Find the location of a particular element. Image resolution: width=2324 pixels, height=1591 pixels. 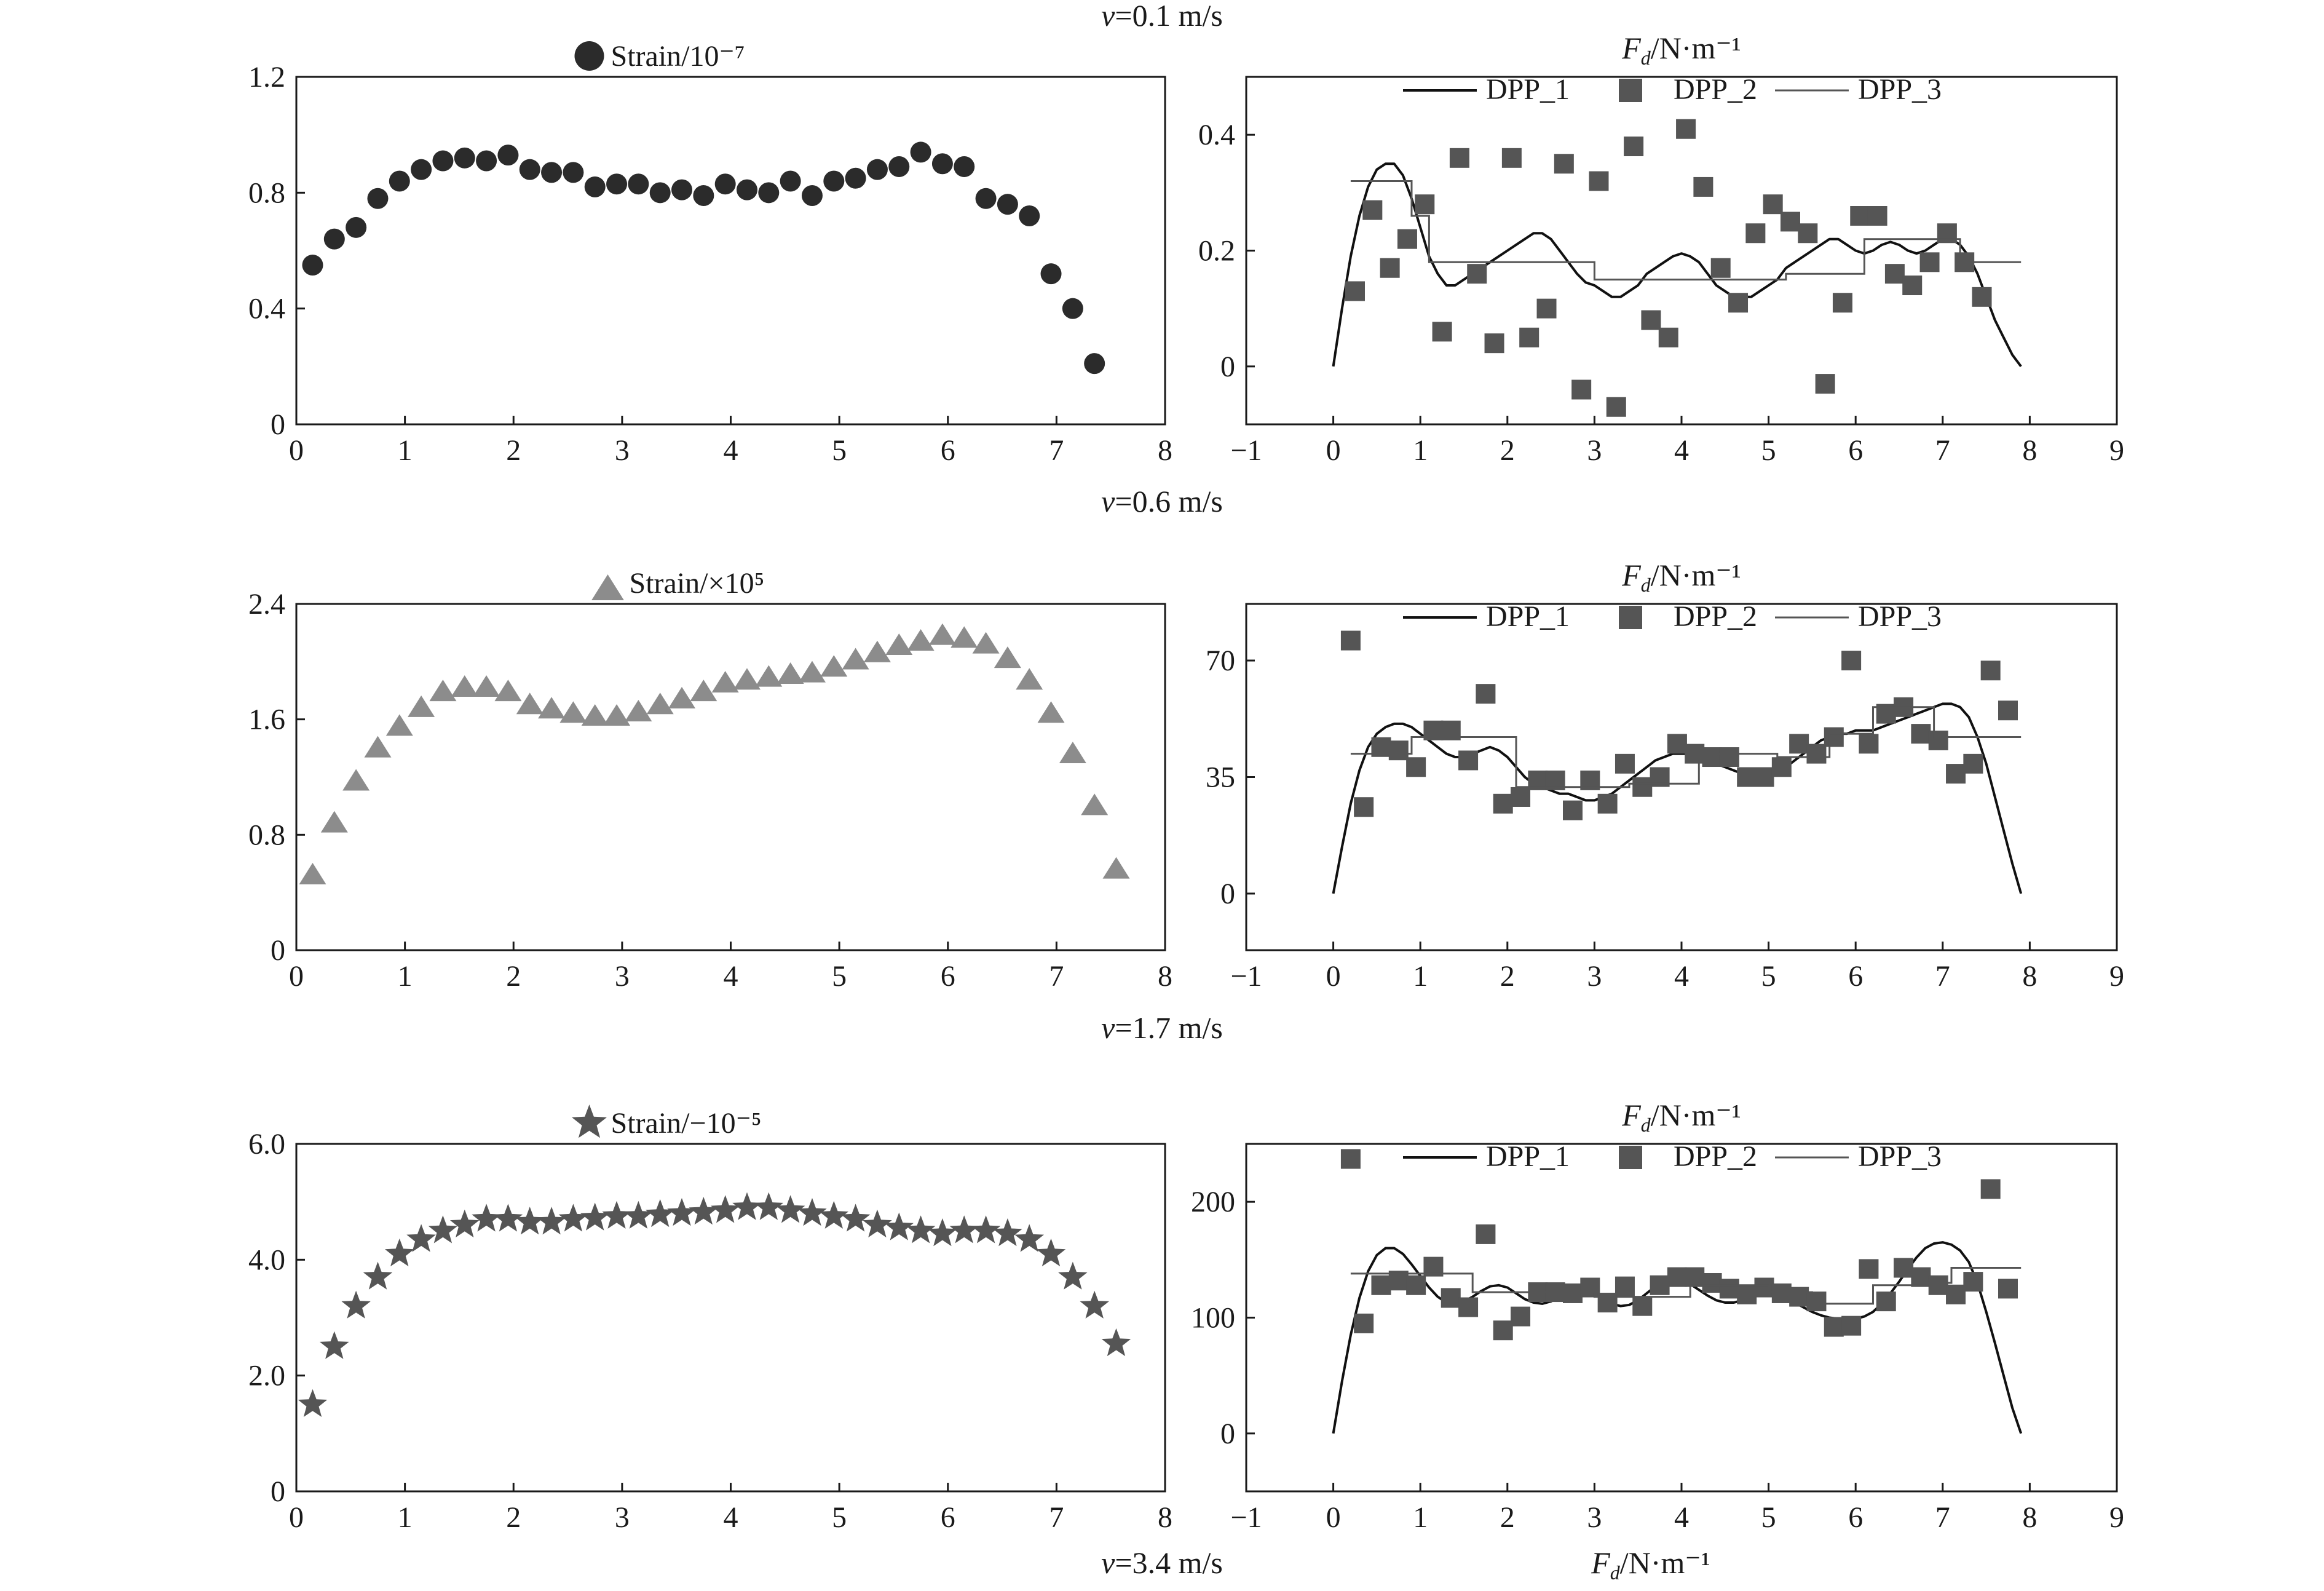

series-dpp3-step is located at coordinates (1686, 1286).